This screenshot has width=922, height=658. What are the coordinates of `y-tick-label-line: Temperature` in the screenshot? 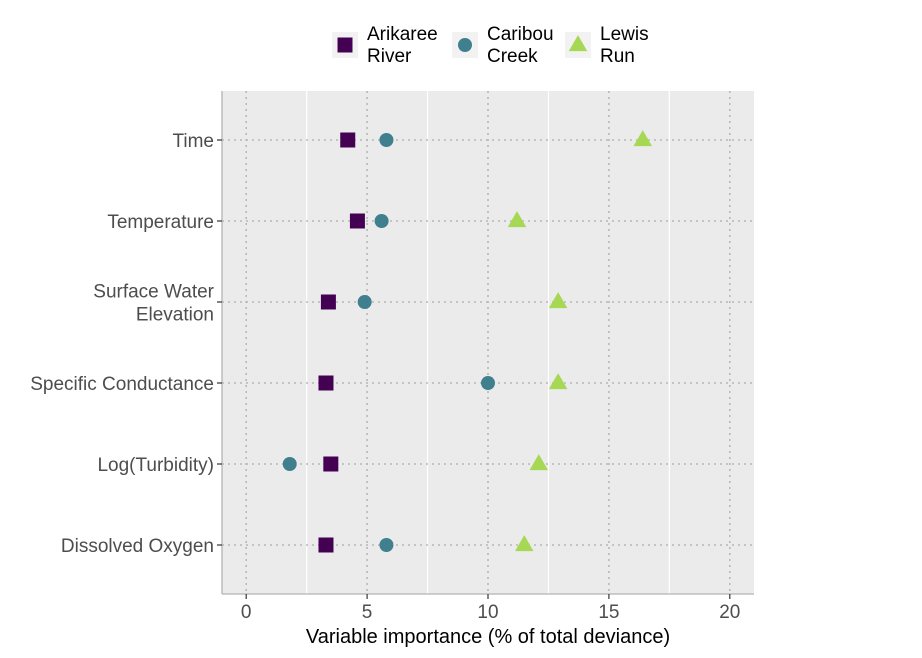 It's located at (160, 222).